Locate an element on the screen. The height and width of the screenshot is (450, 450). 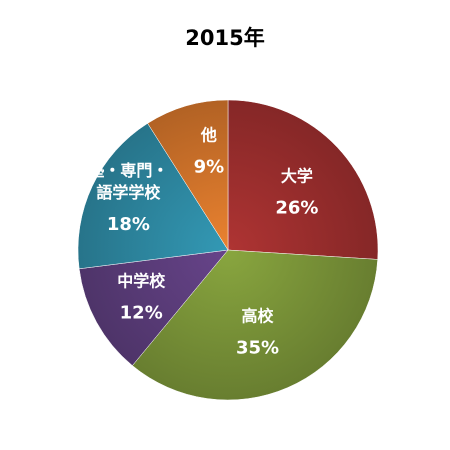
slice-percent-label: 18% is located at coordinates (128, 224).